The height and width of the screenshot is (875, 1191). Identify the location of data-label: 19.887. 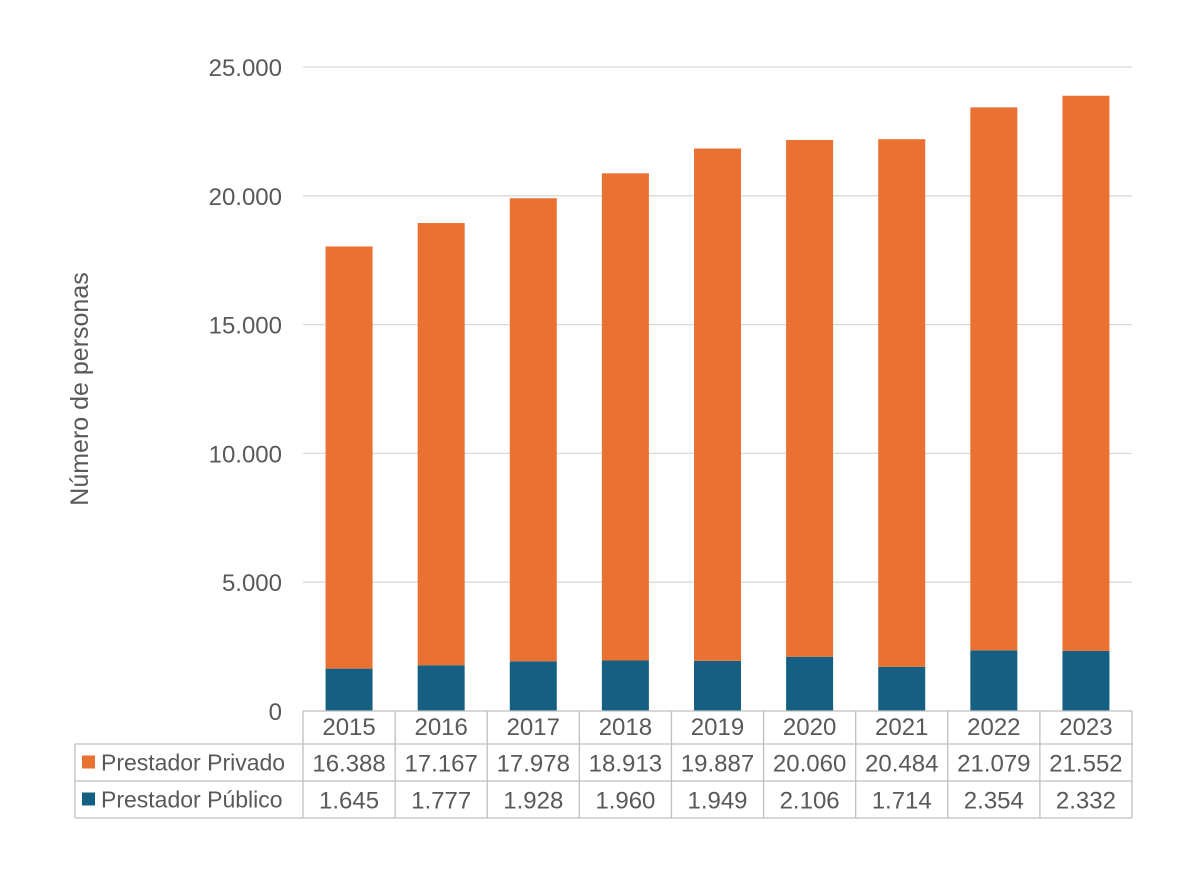
(717, 764).